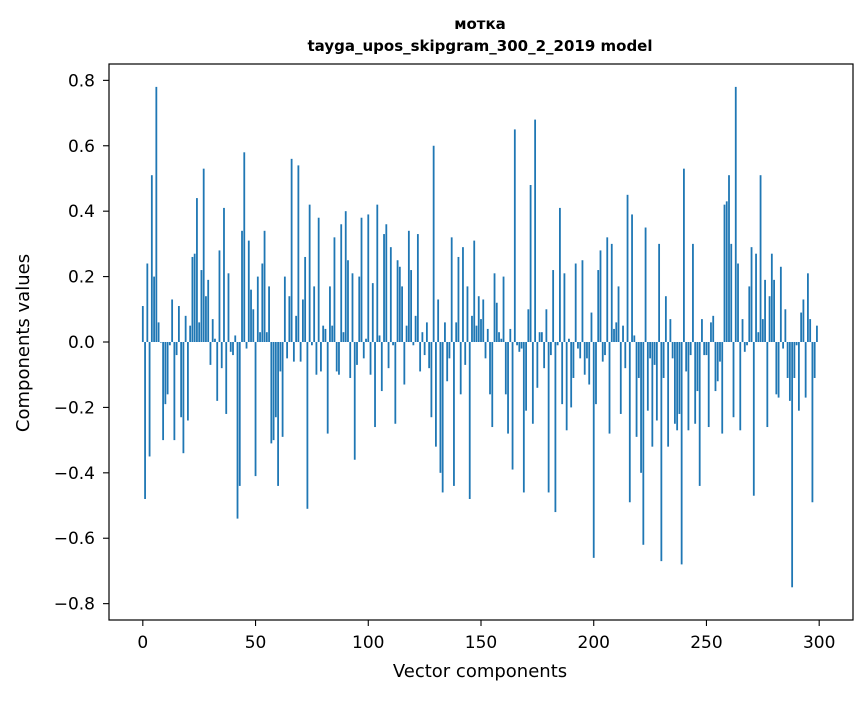 The image size is (867, 701). I want to click on y-axis-label: Components values, so click(23, 343).